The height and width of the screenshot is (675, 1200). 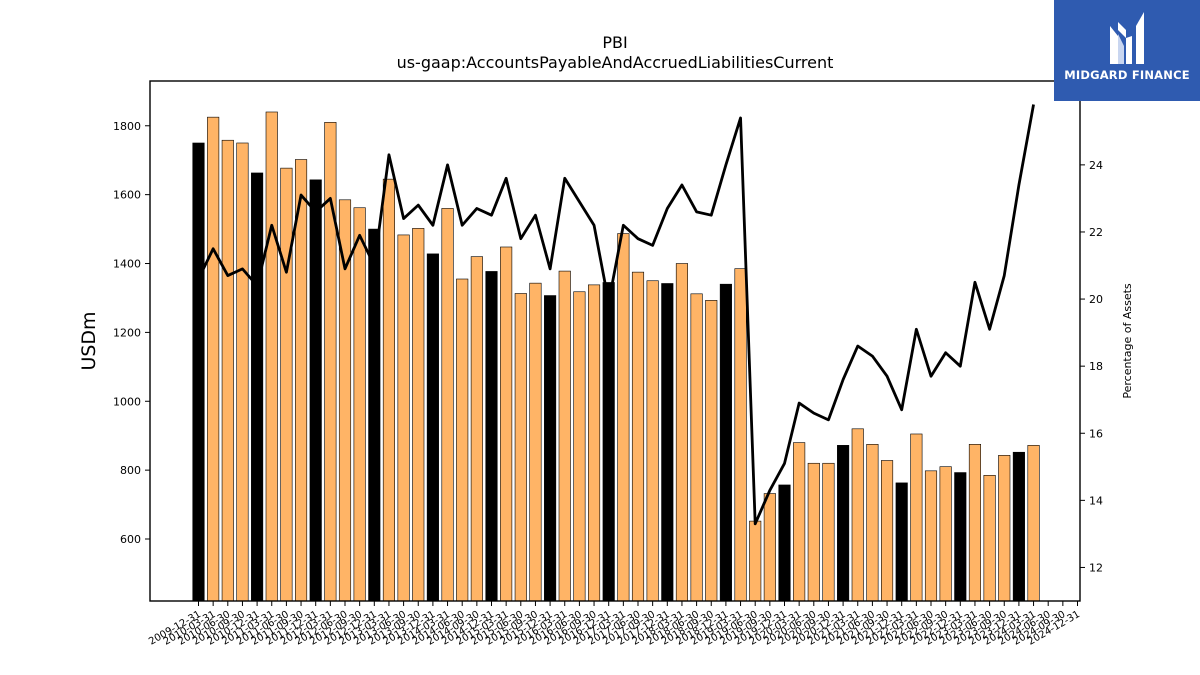 What do you see at coordinates (89, 340) in the screenshot?
I see `y-axis-label: USDm` at bounding box center [89, 340].